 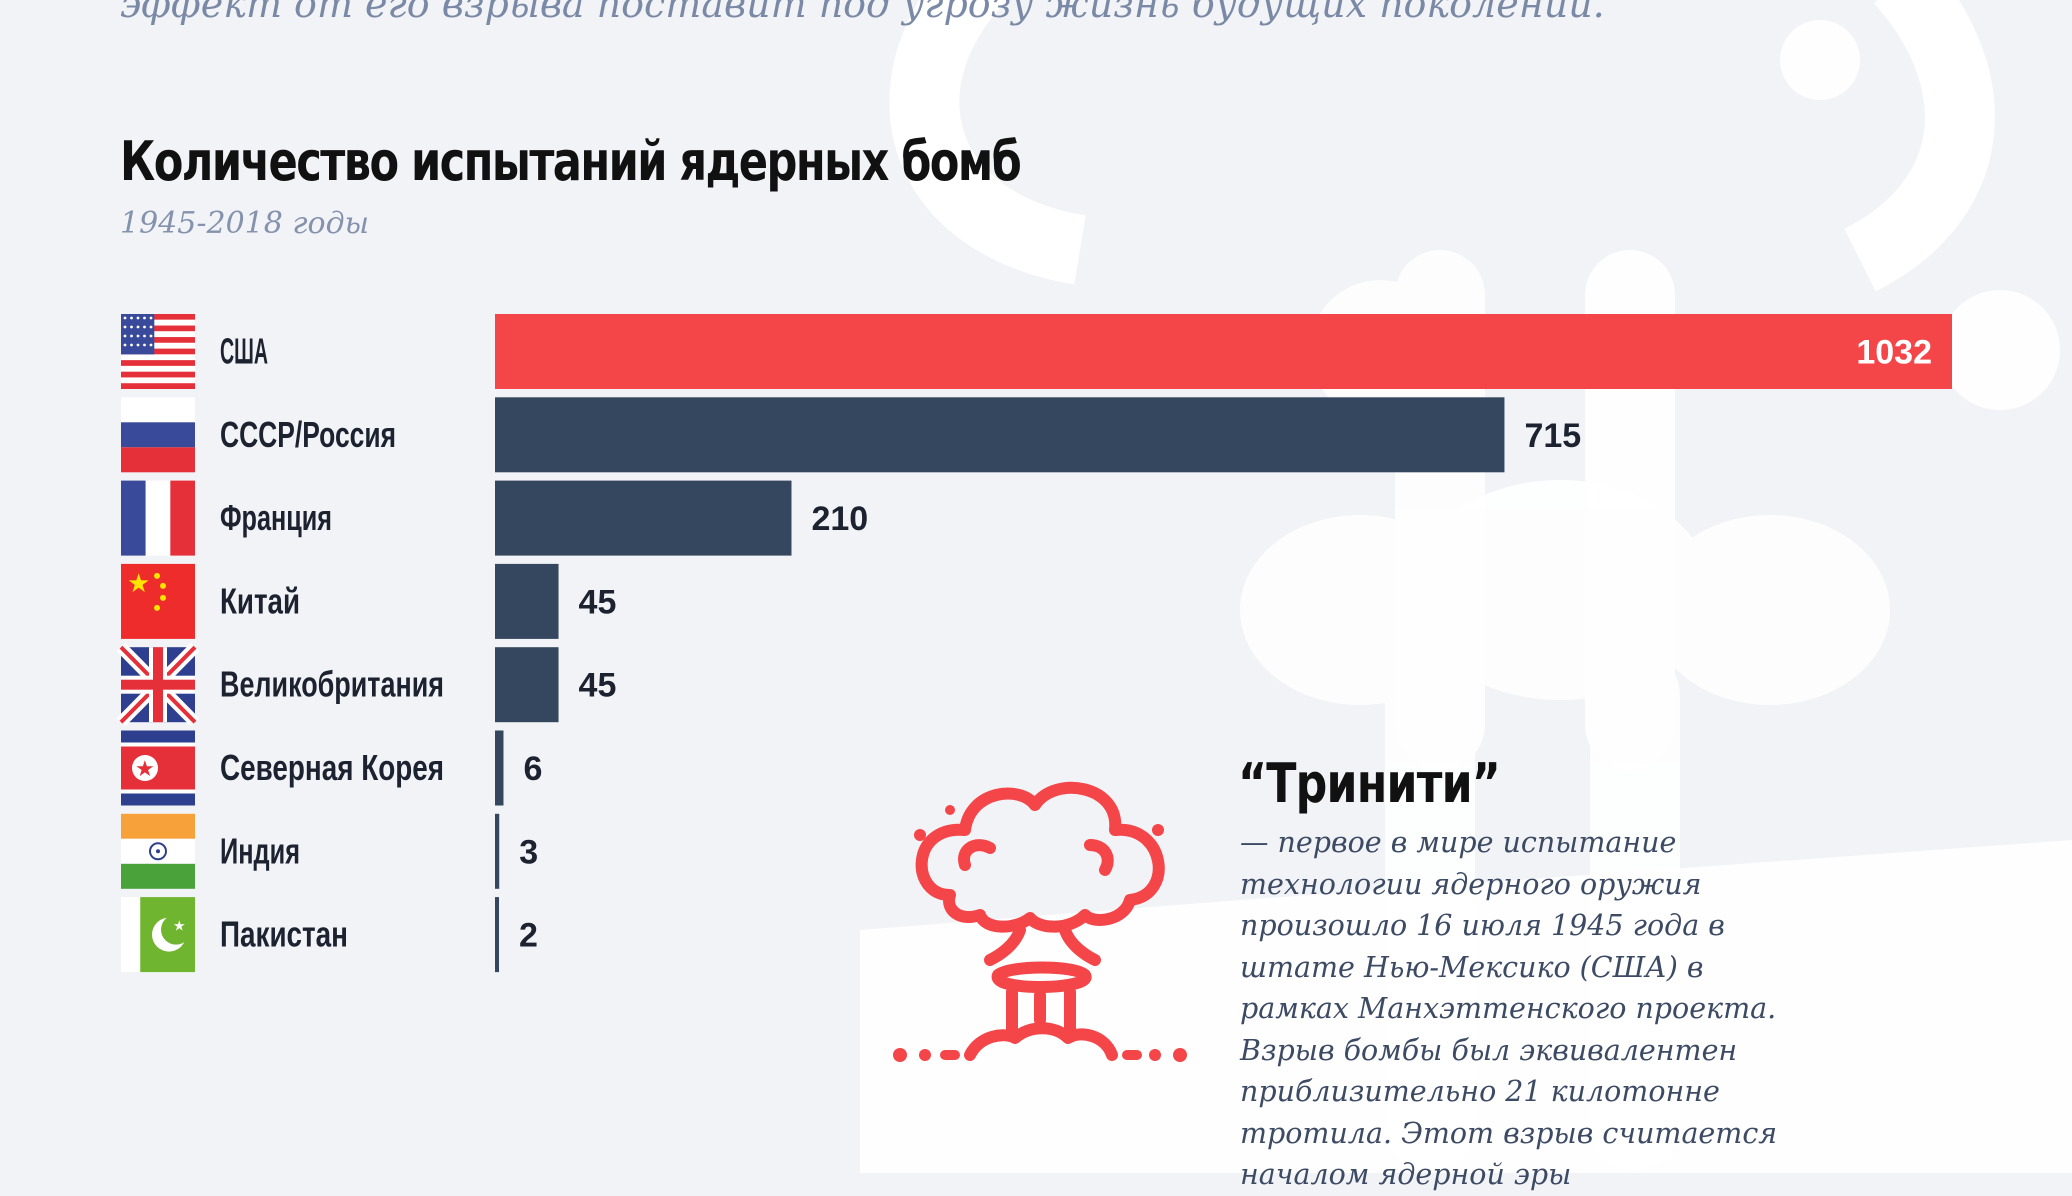 I want to click on category-label: Пакистан, so click(x=284, y=934).